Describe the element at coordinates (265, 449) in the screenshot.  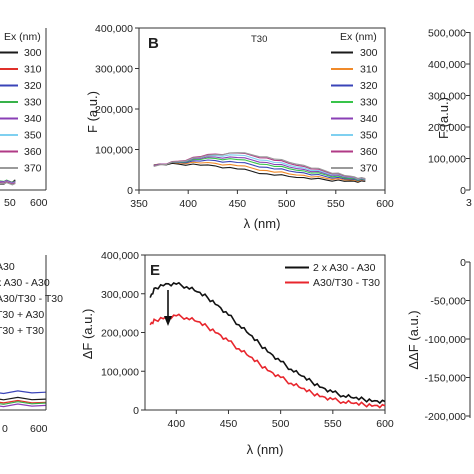
I see `panel-e-x-axis-label: λ (nm)` at that location.